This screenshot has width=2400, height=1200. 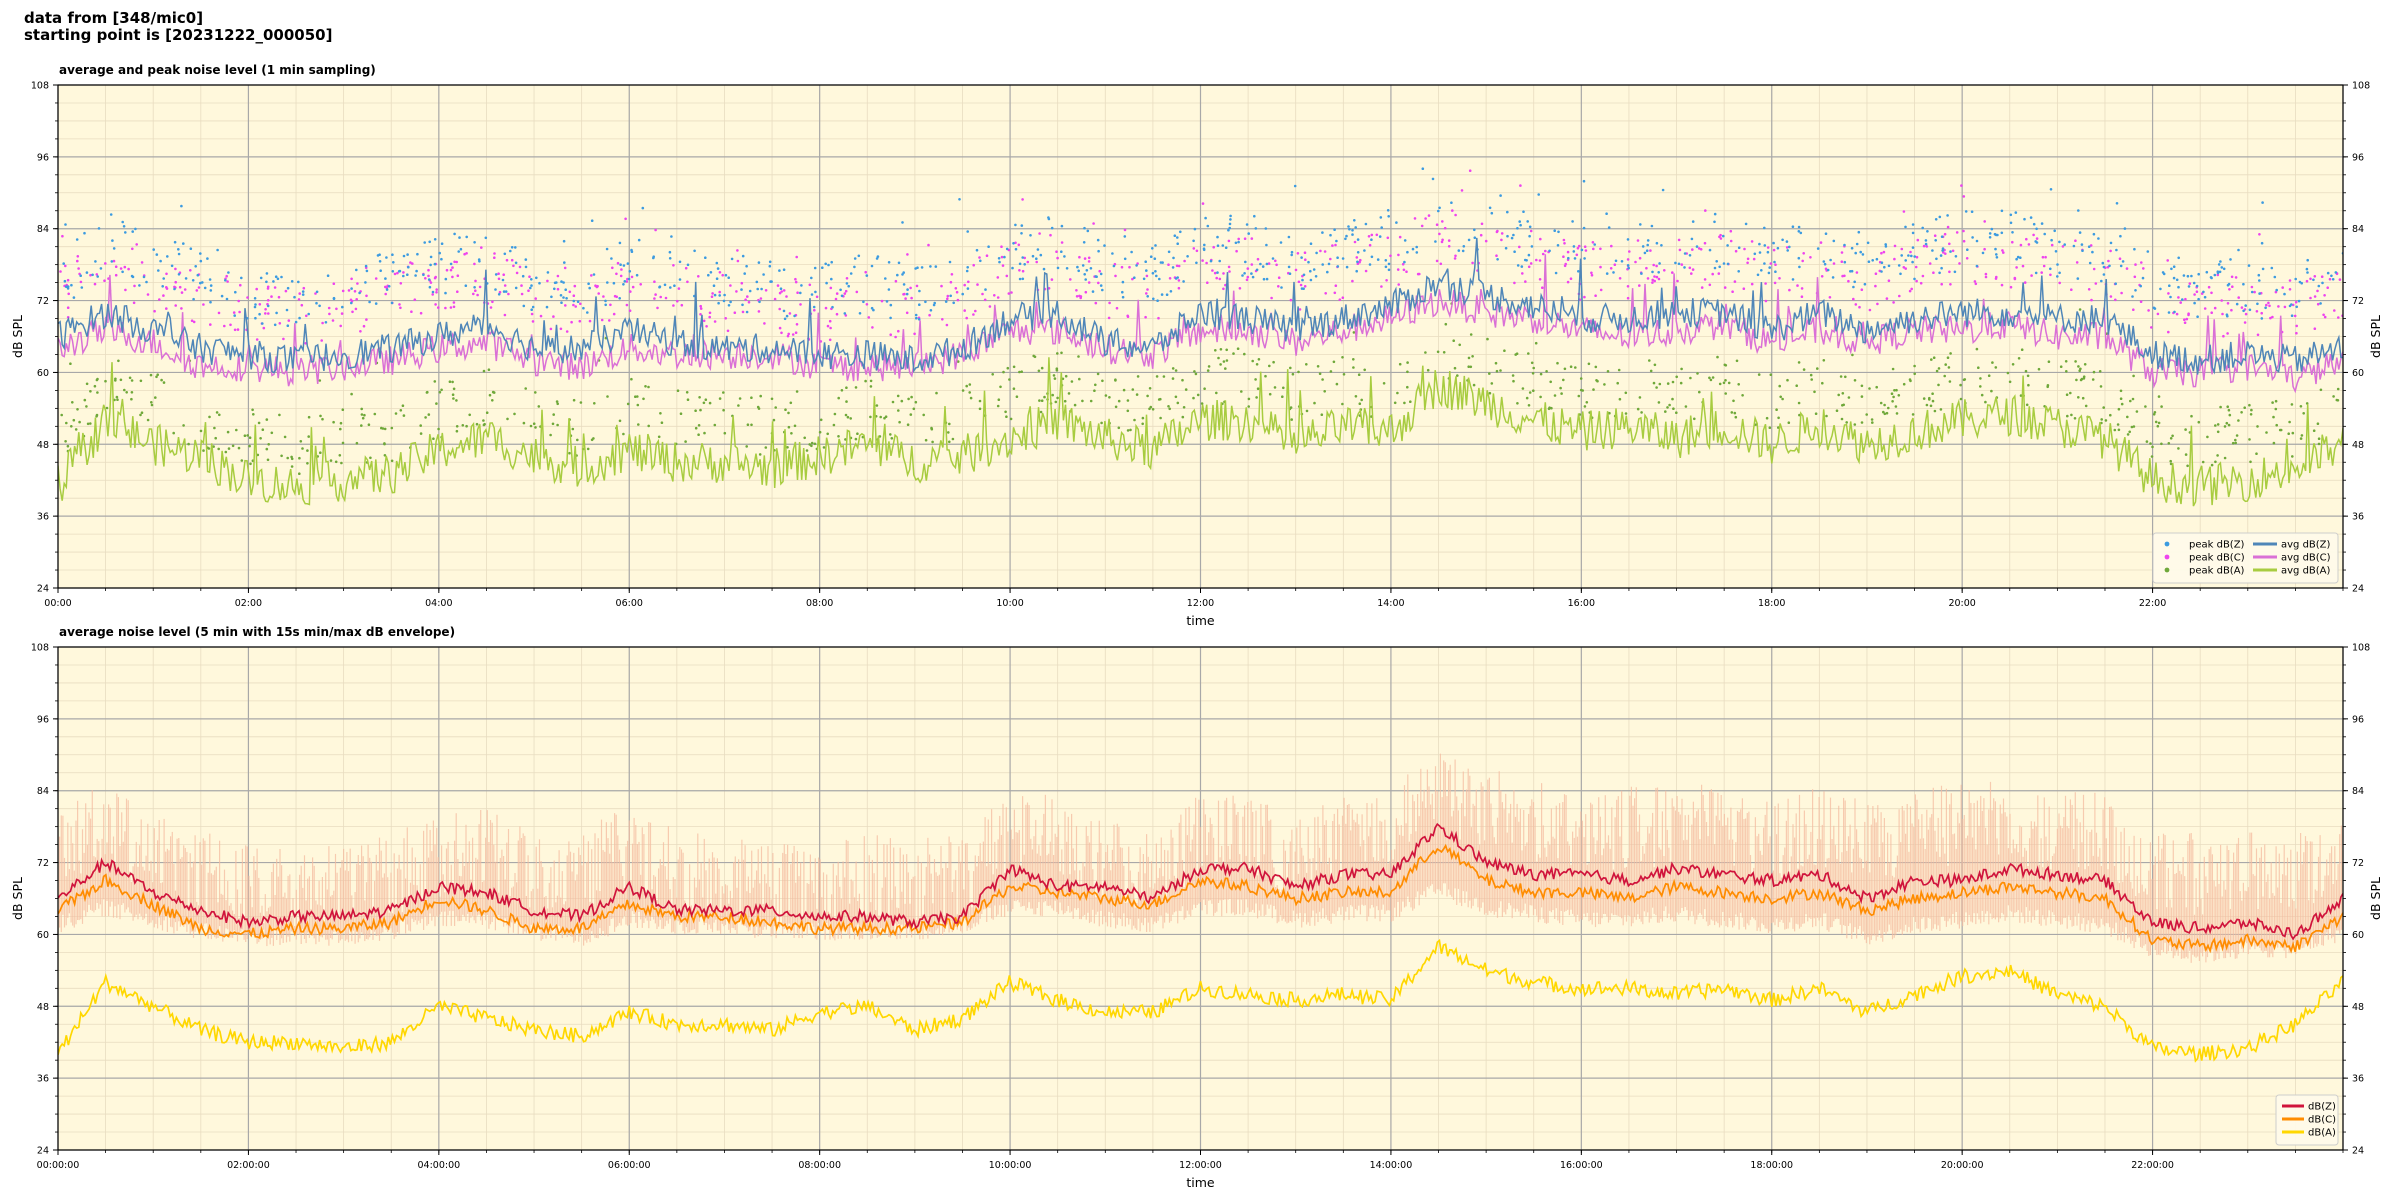 What do you see at coordinates (43, 863) in the screenshot?
I see `y-tick-label-left: 72` at bounding box center [43, 863].